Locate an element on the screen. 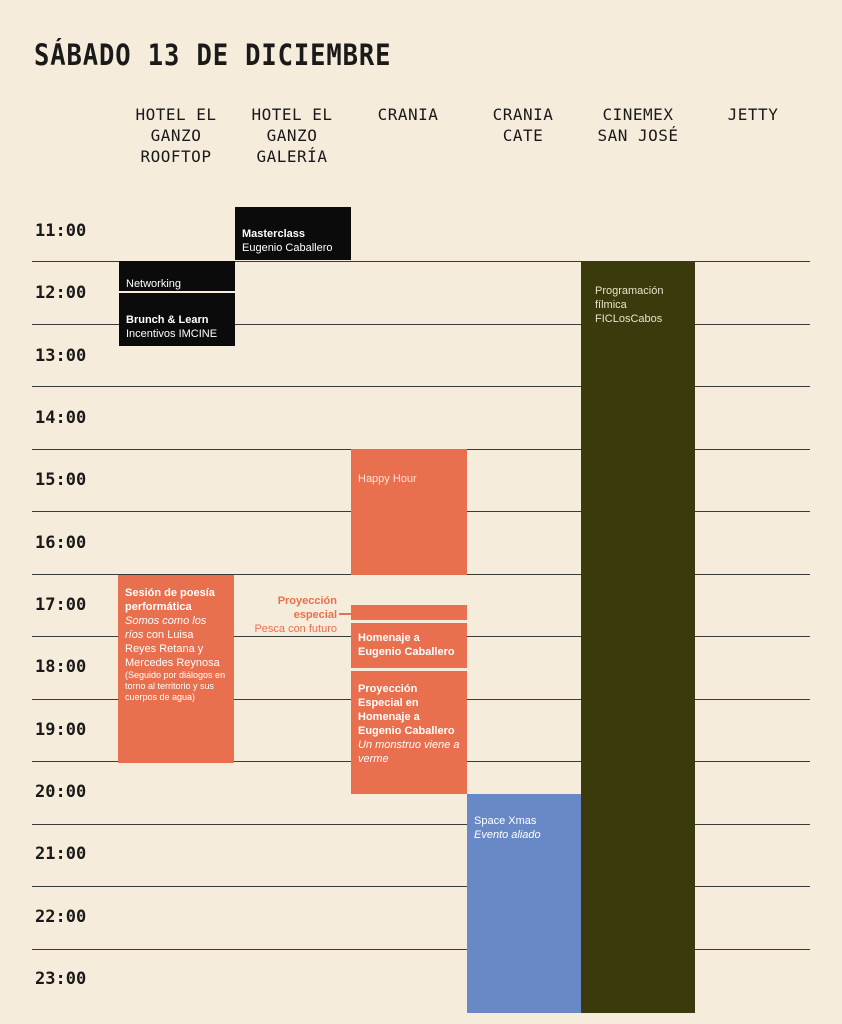 The image size is (842, 1024). venue-header: JETTY is located at coordinates (753, 114).